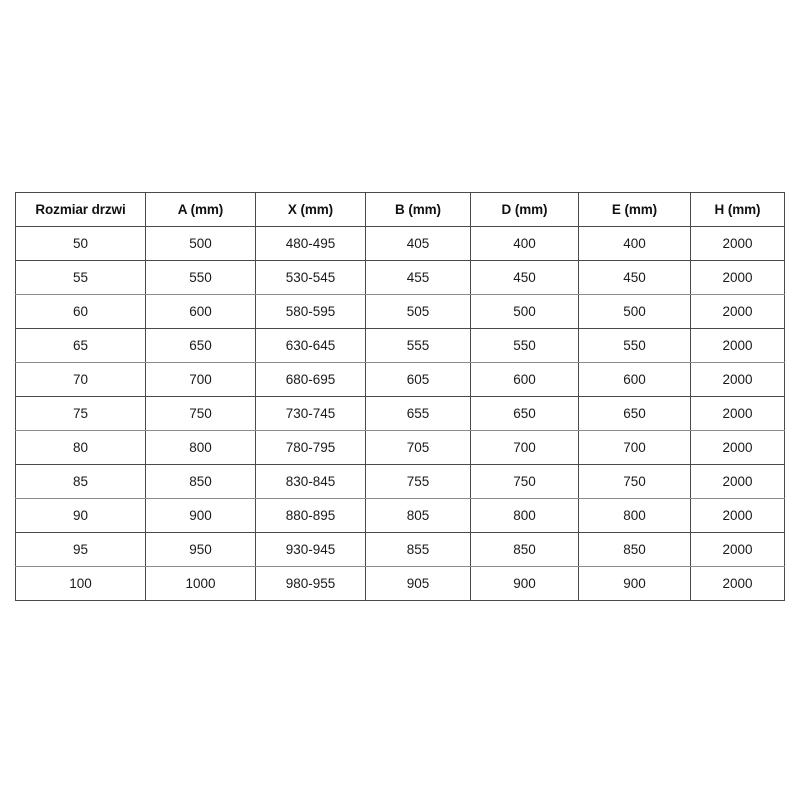  Describe the element at coordinates (634, 277) in the screenshot. I see `cell-e: 450` at that location.